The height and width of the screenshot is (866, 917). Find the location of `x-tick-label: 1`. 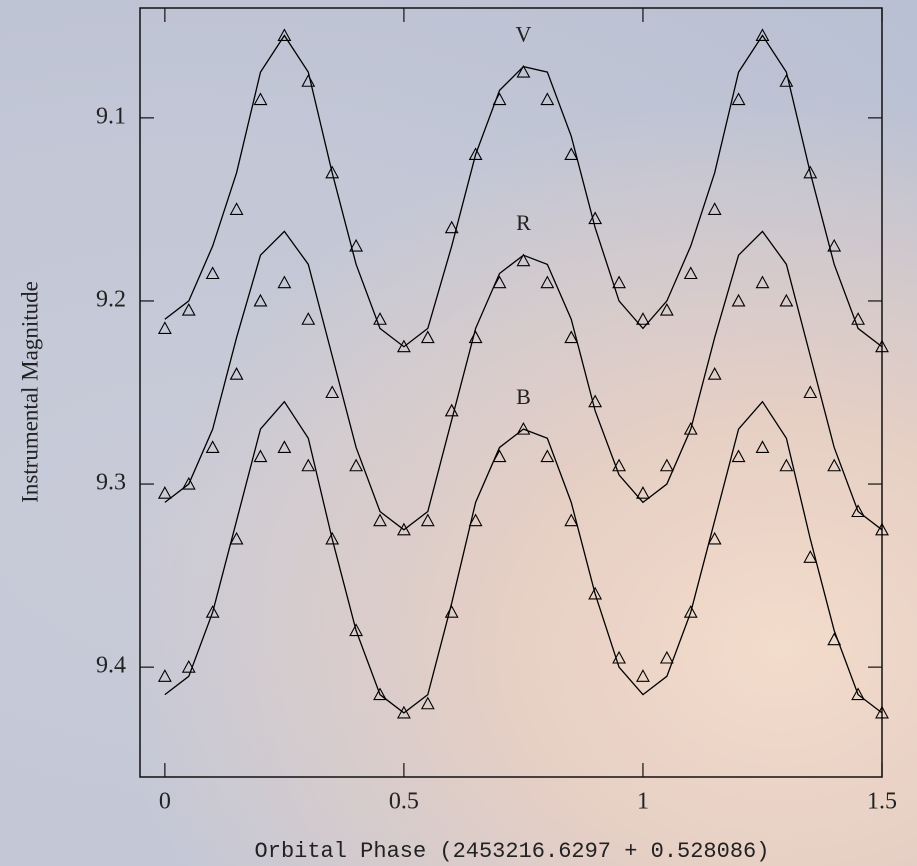

x-tick-label: 1 is located at coordinates (643, 802).